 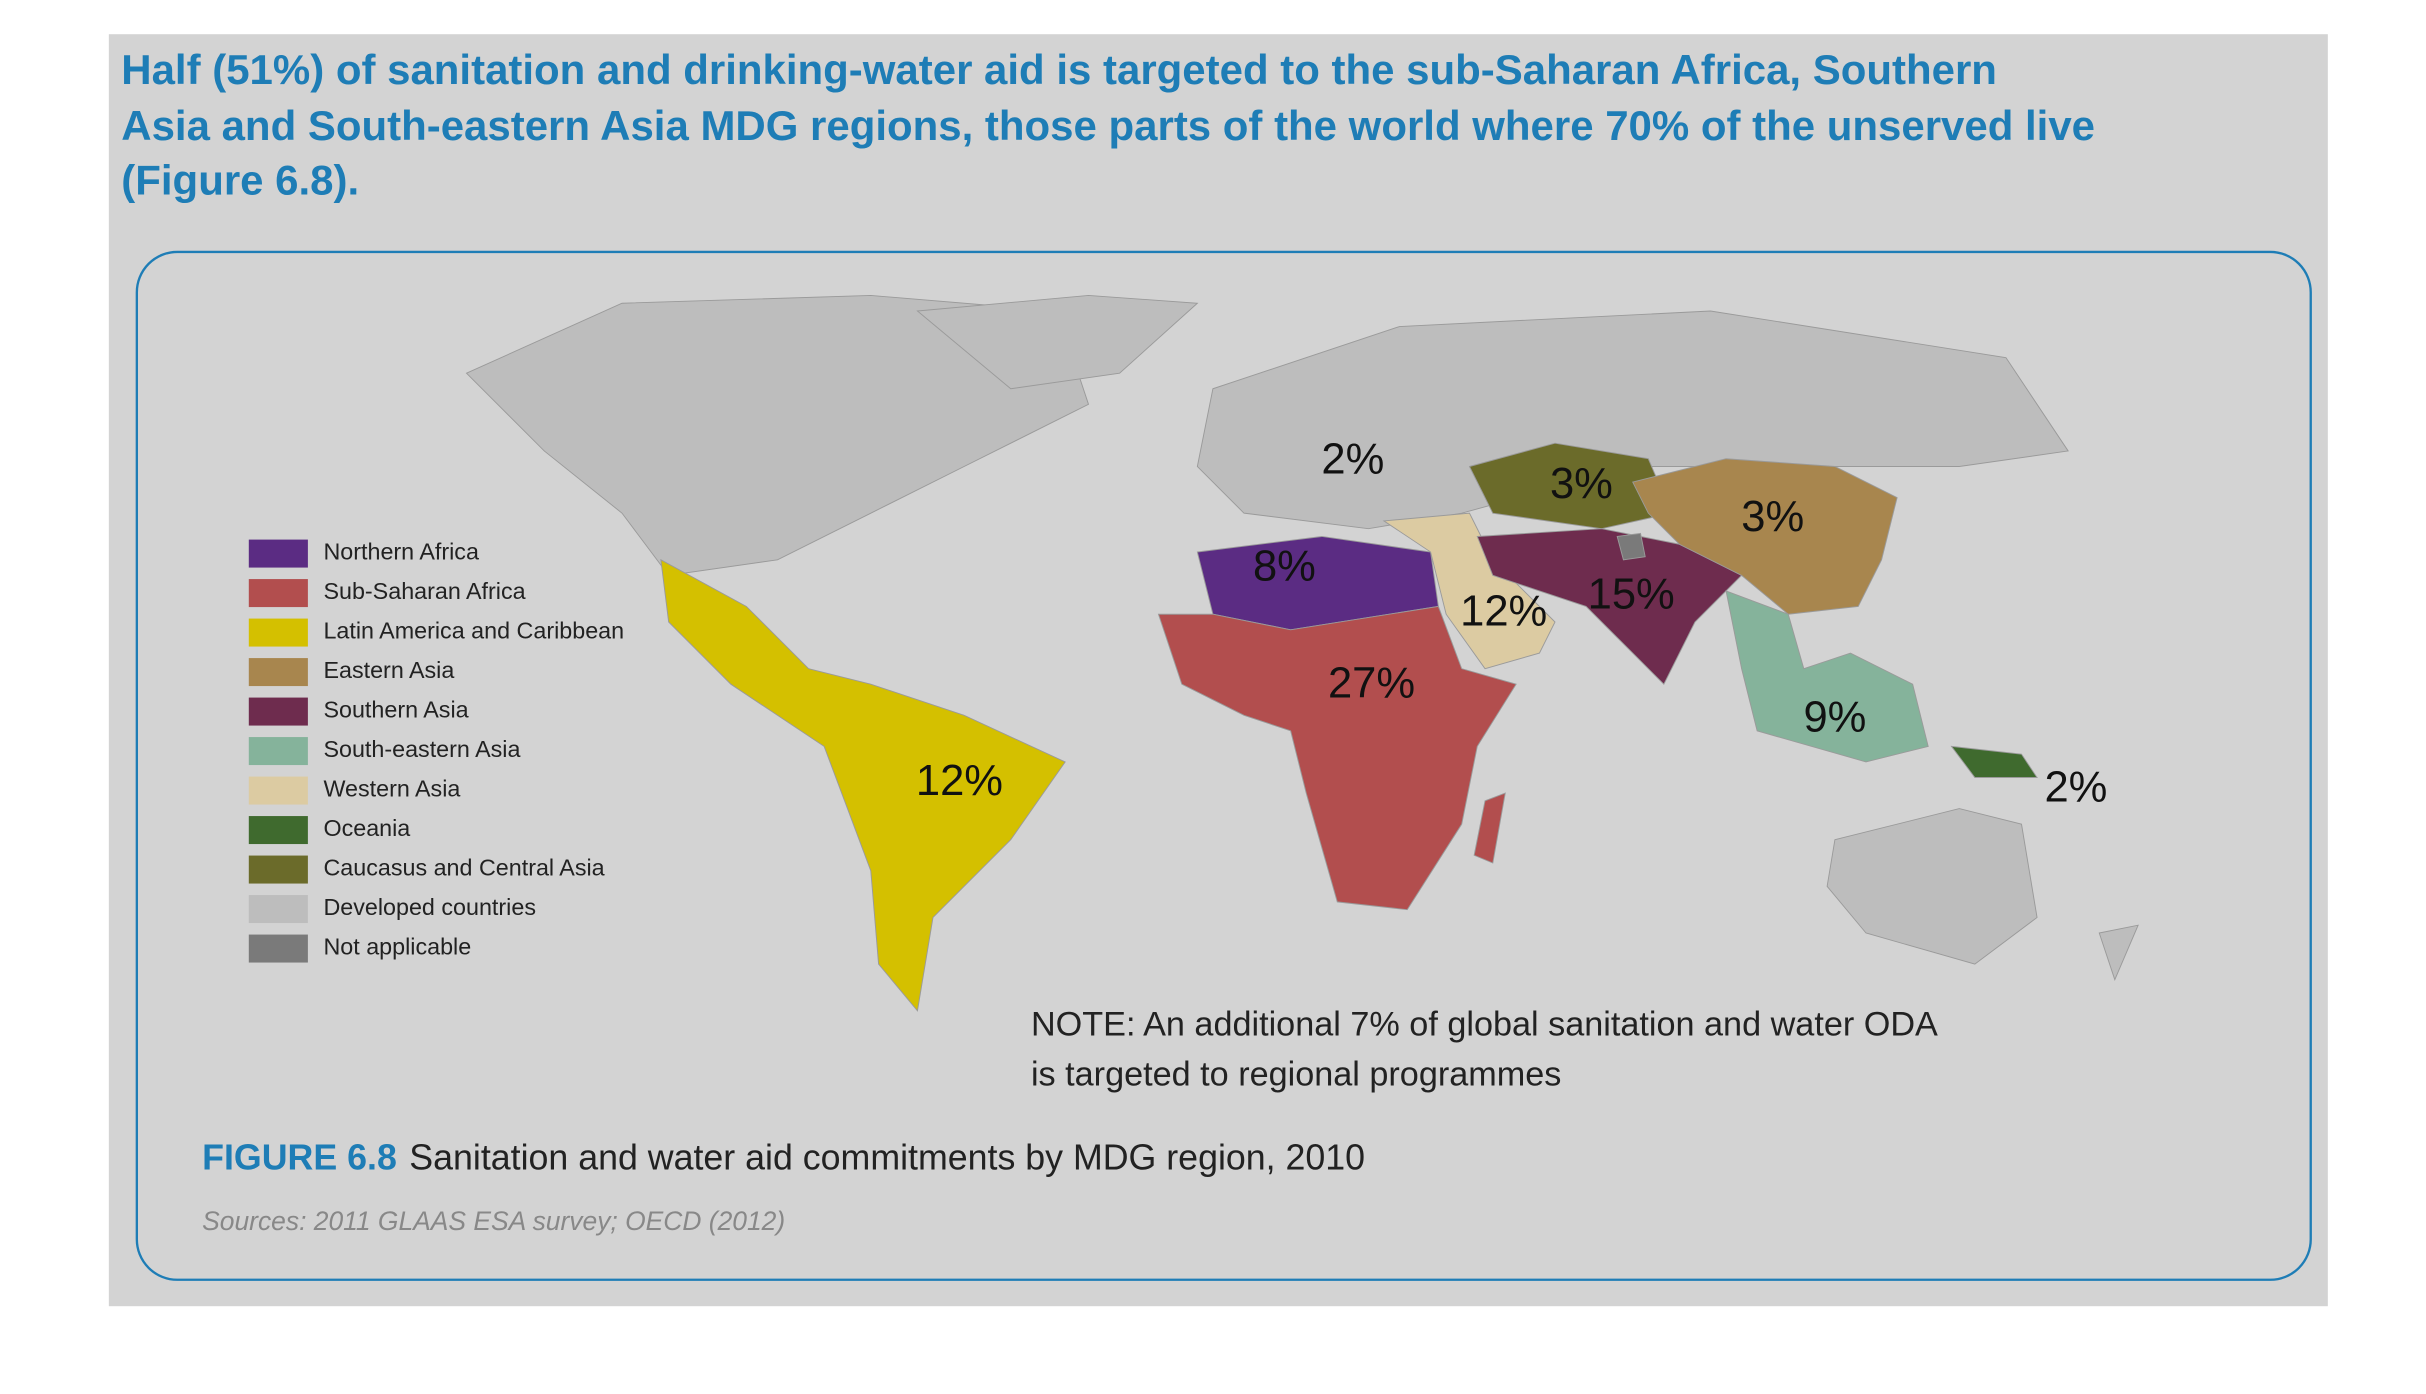 What do you see at coordinates (395, 710) in the screenshot?
I see `legend-label: Southern Asia` at bounding box center [395, 710].